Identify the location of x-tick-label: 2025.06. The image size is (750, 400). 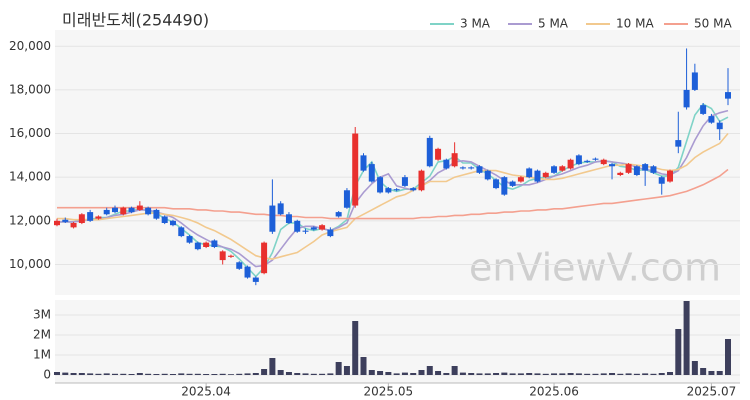
(554, 392).